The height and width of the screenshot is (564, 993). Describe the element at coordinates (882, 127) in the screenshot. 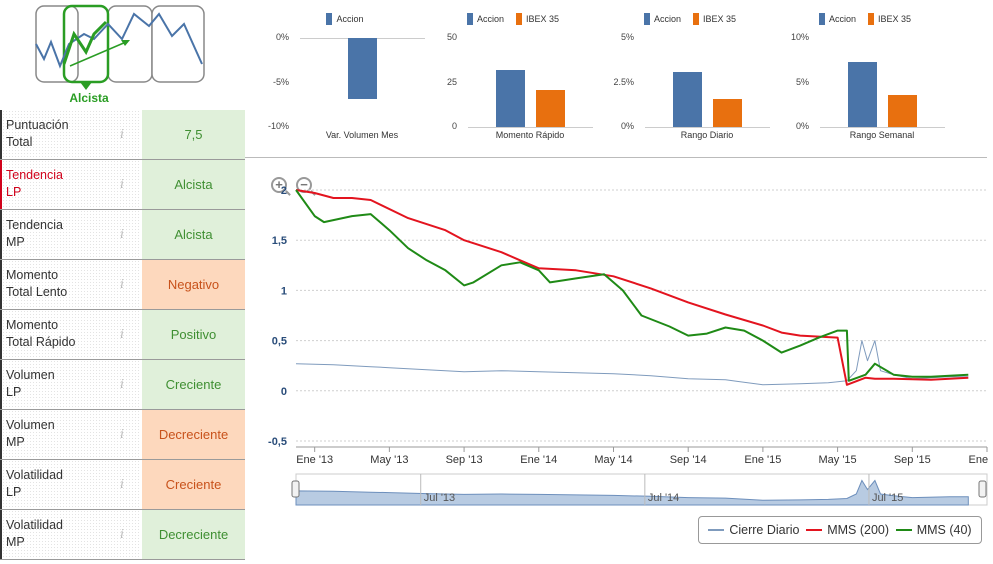

I see `mini-zero-line` at that location.